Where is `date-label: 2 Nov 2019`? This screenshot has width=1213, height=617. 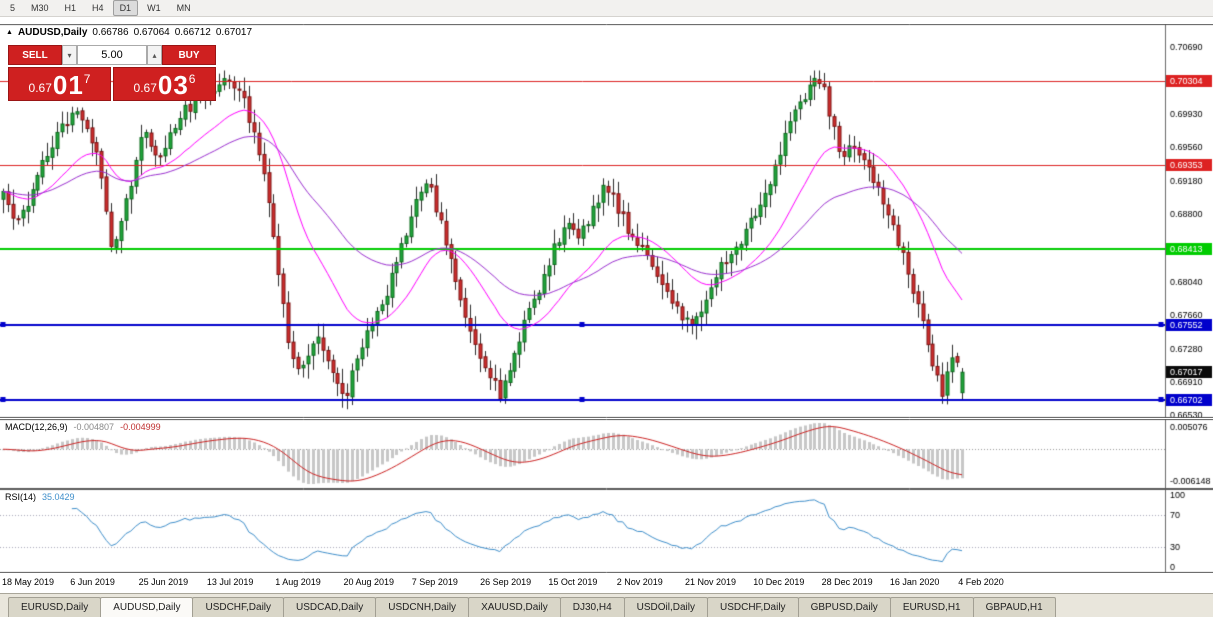 date-label: 2 Nov 2019 is located at coordinates (639, 582).